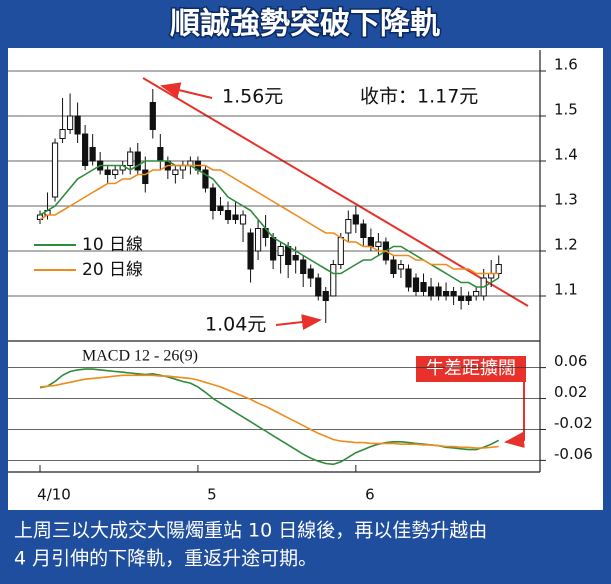 This screenshot has height=584, width=611. What do you see at coordinates (573, 423) in the screenshot?
I see `y-tick-label: -0.02` at bounding box center [573, 423].